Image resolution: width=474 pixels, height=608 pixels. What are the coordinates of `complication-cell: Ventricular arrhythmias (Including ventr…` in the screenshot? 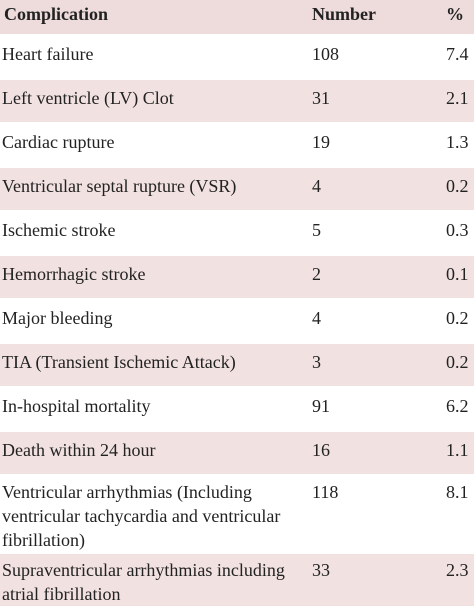 It's located at (154, 515).